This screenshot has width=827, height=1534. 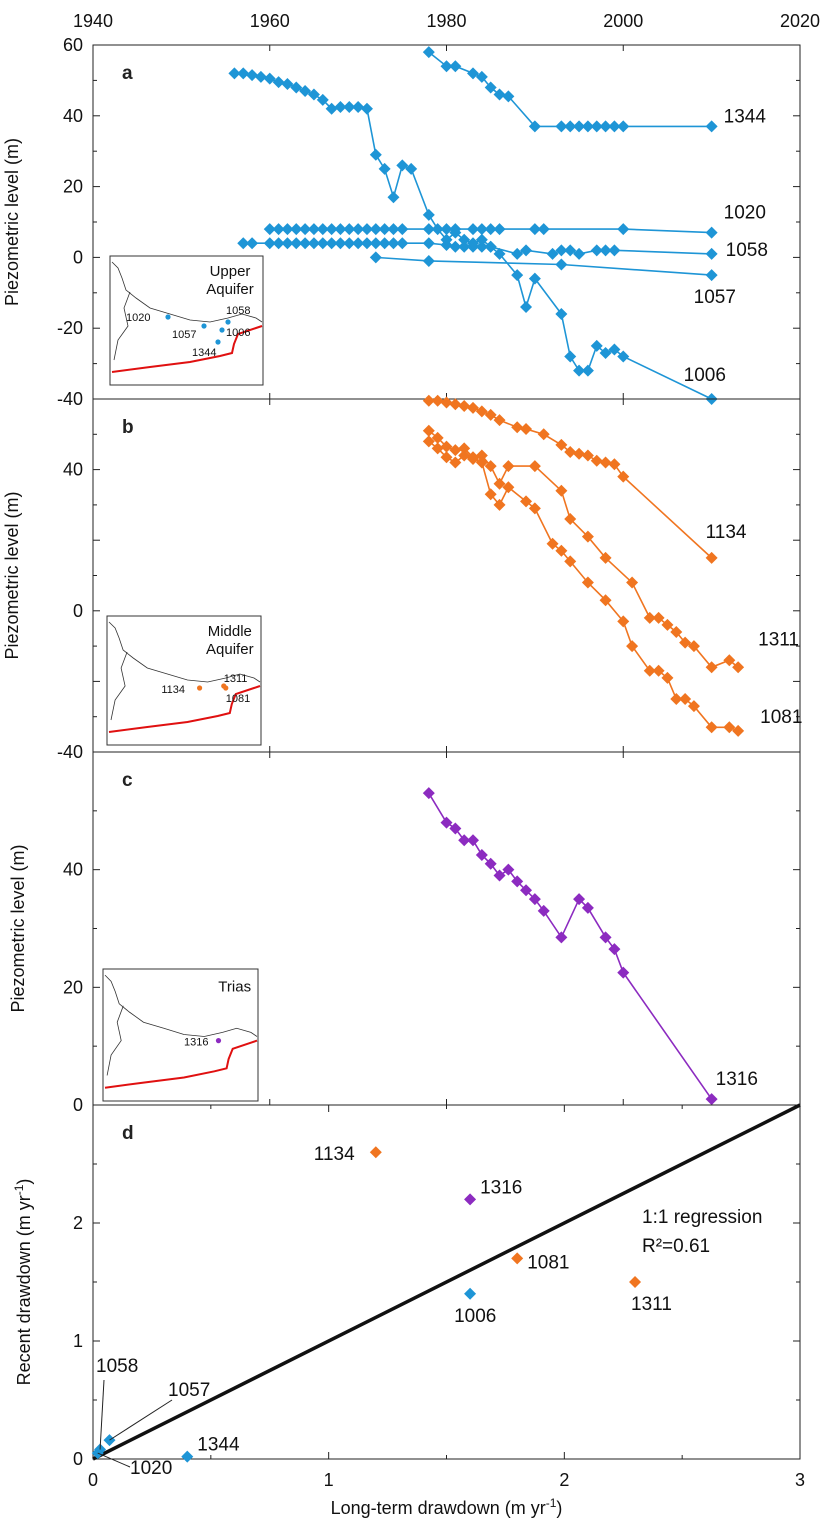 I want to click on series-end-label: 1006, so click(x=705, y=375).